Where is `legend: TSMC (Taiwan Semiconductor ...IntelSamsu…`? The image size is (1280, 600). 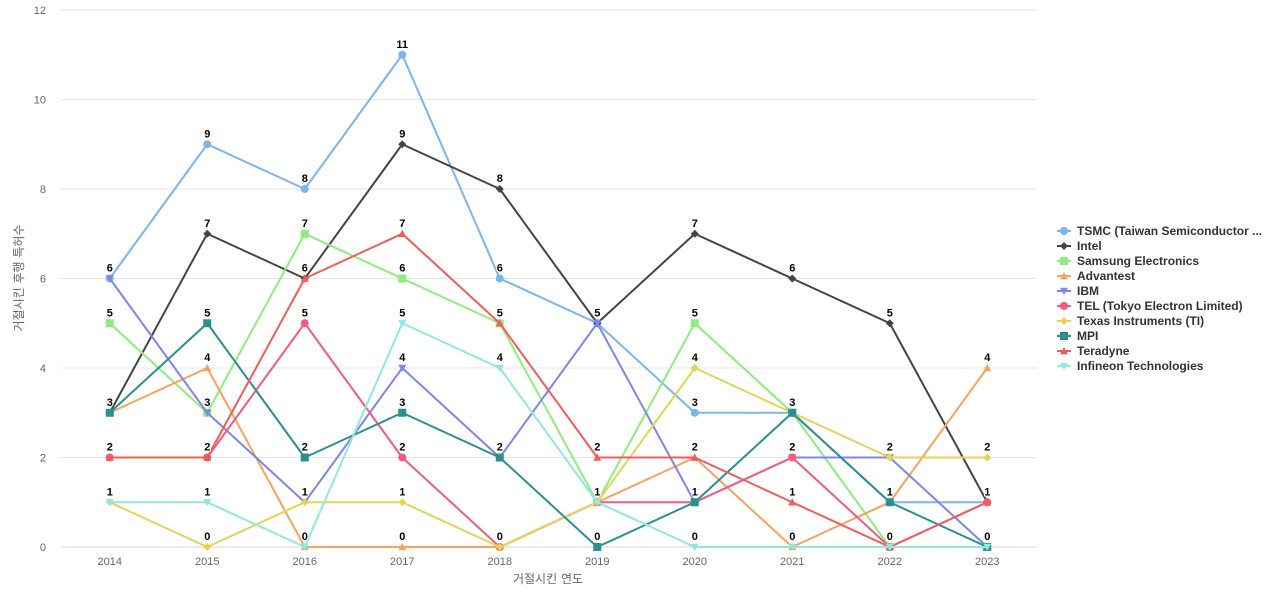
legend: TSMC (Taiwan Semiconductor ...IntelSamsu… is located at coordinates (1159, 298).